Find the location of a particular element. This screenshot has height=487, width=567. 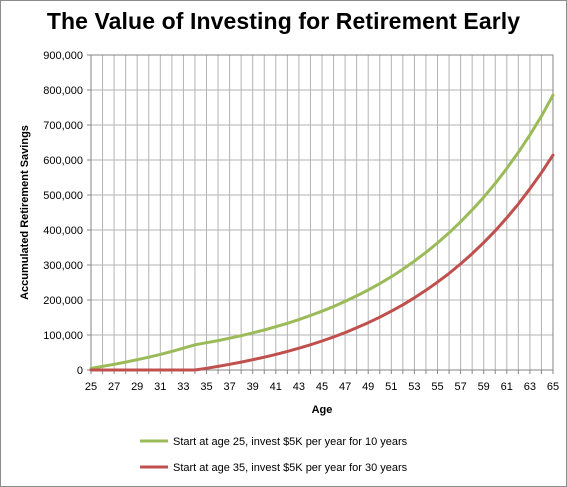

x-tick-label: 43 is located at coordinates (299, 387).